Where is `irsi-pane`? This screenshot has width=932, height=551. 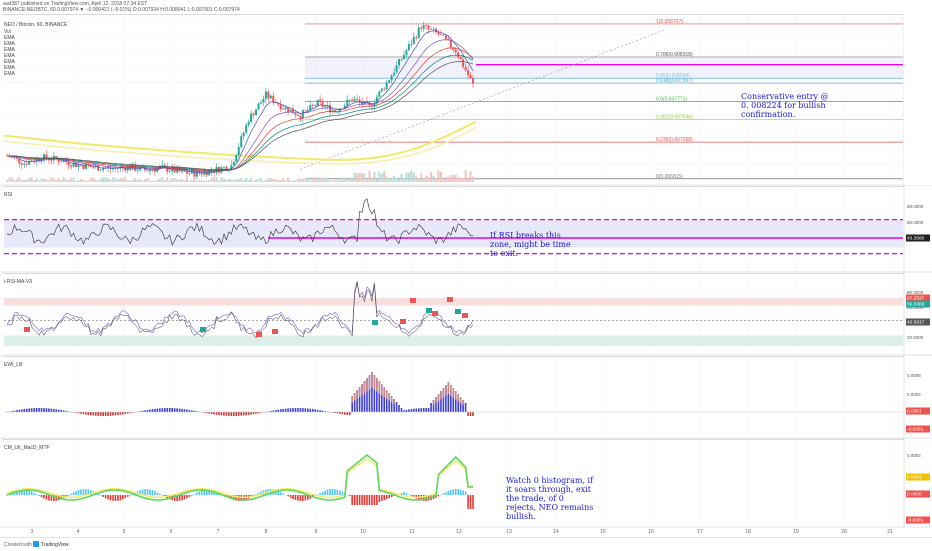 irsi-pane is located at coordinates (453, 314).